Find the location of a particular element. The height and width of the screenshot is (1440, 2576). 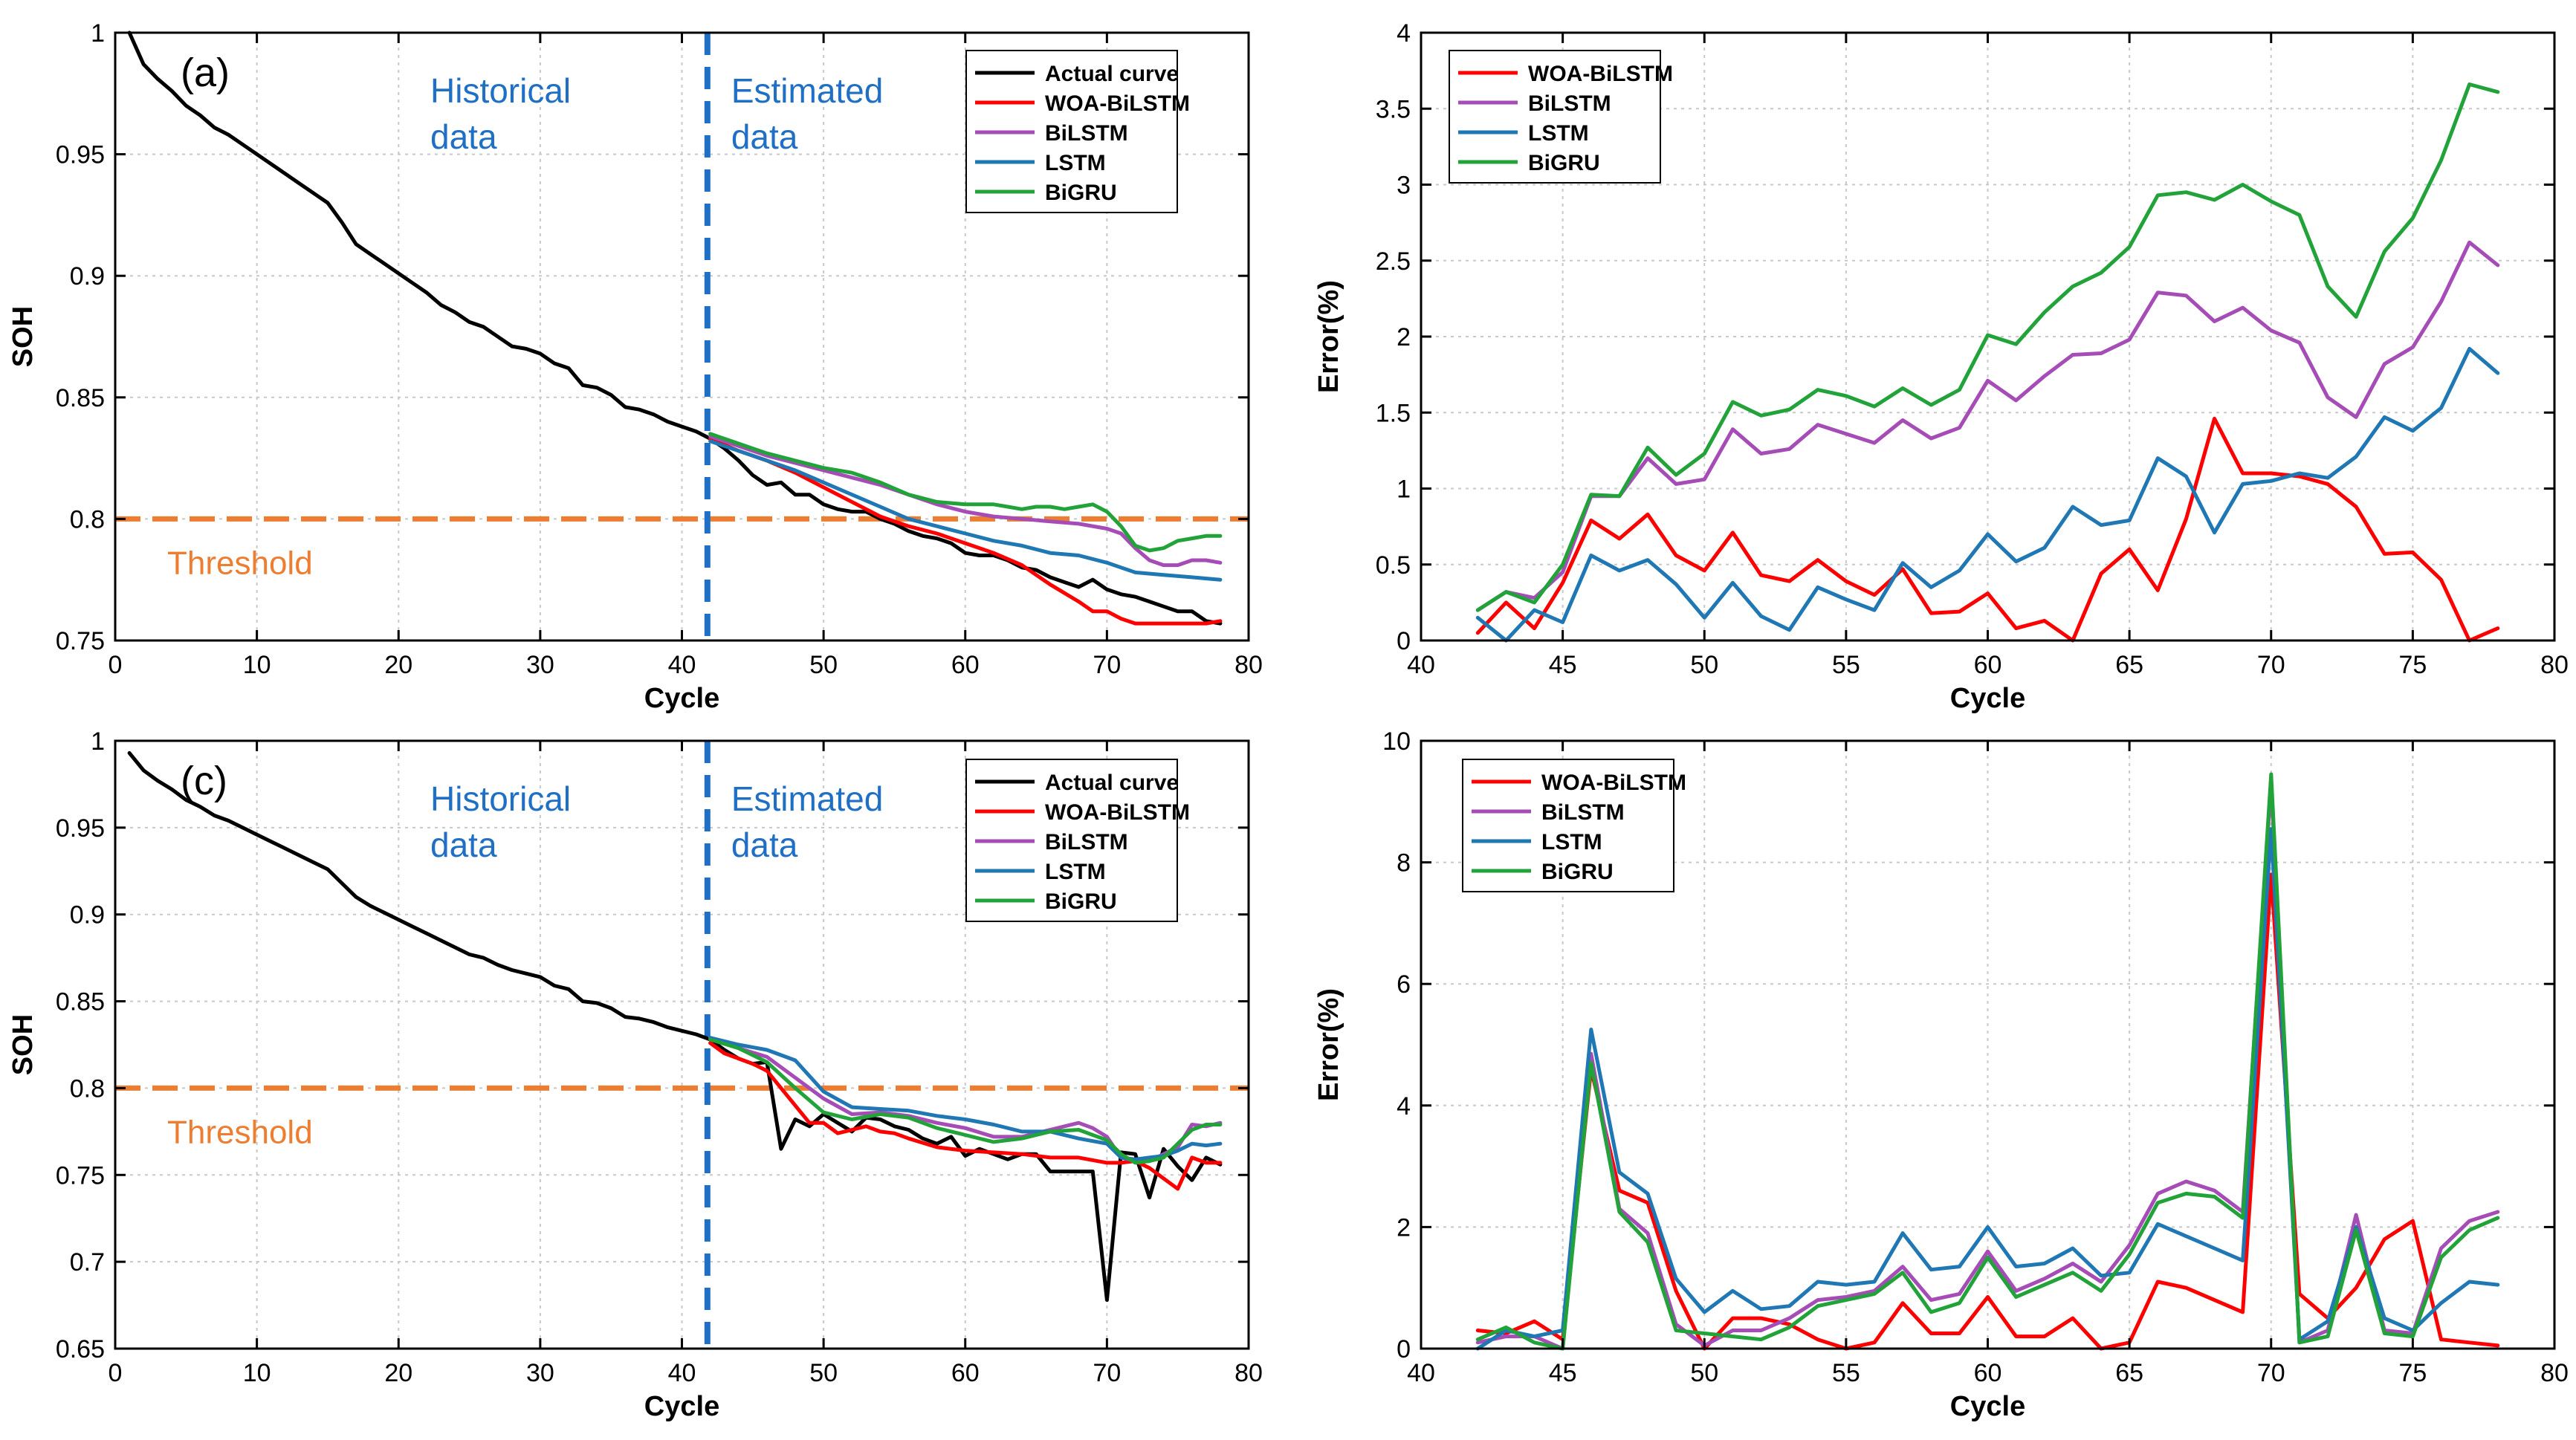

y-tick-label: 10 is located at coordinates (1396, 741).